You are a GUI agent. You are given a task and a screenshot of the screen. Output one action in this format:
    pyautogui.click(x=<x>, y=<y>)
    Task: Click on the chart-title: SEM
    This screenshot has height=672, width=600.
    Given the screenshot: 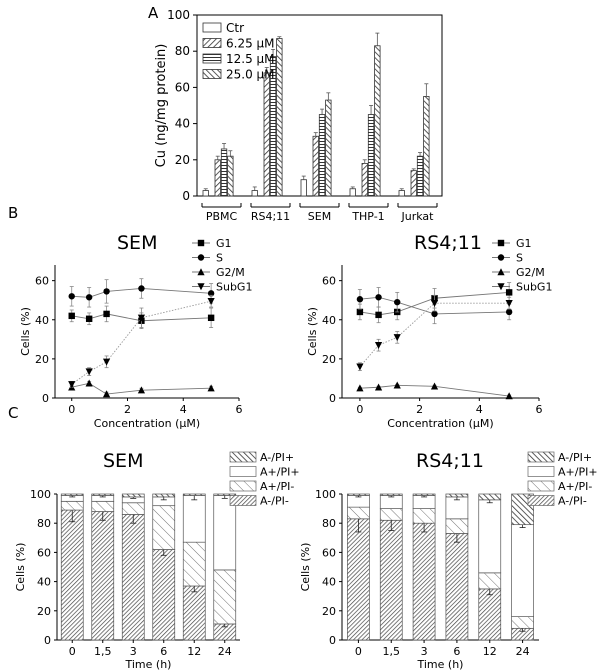 What is the action you would take?
    pyautogui.click(x=137, y=243)
    